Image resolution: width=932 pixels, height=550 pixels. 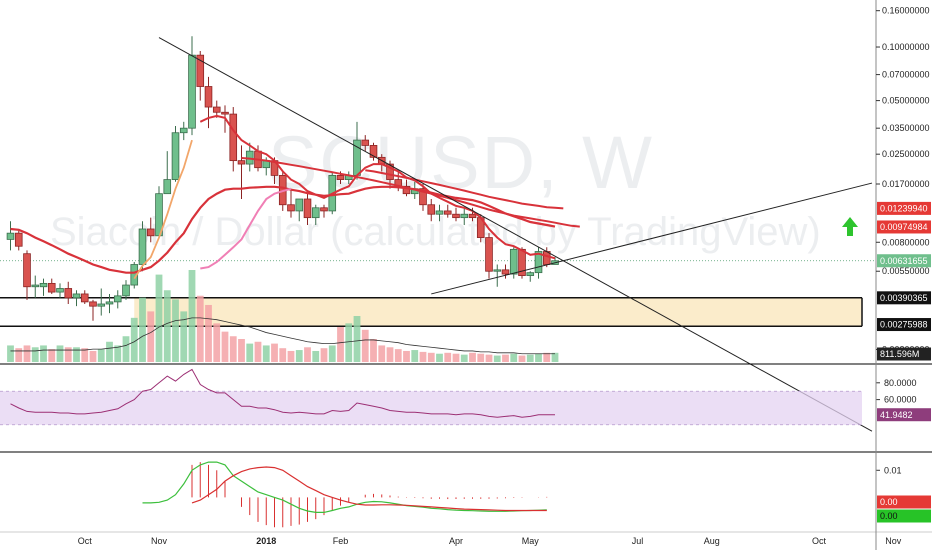 What do you see at coordinates (896, 415) in the screenshot?
I see `price-tag-label: 41.9482` at bounding box center [896, 415].